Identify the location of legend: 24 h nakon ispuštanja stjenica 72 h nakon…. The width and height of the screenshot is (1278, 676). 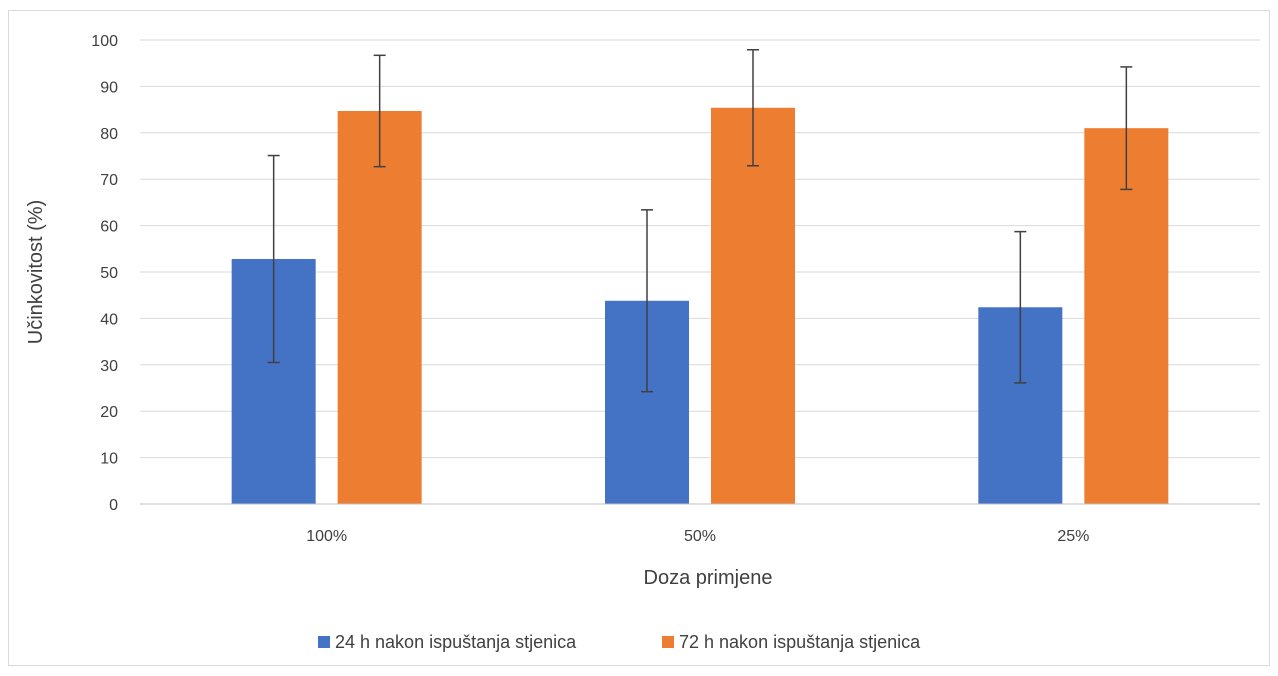
(619, 642).